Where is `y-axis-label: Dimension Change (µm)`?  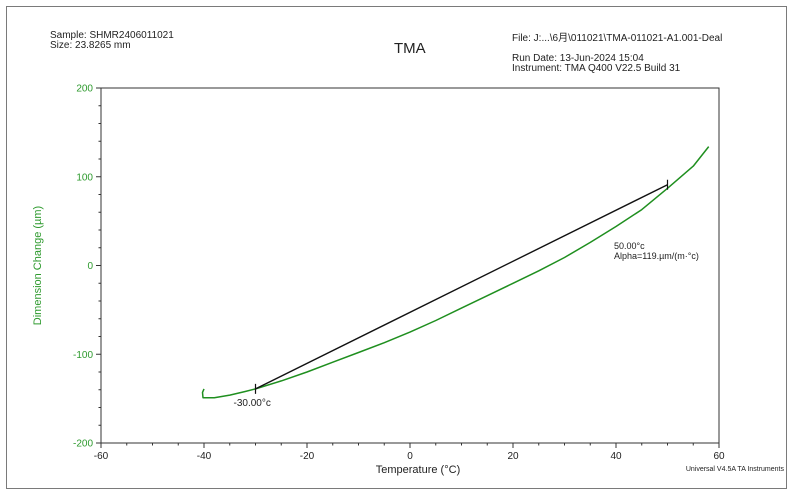 y-axis-label: Dimension Change (µm) is located at coordinates (38, 265).